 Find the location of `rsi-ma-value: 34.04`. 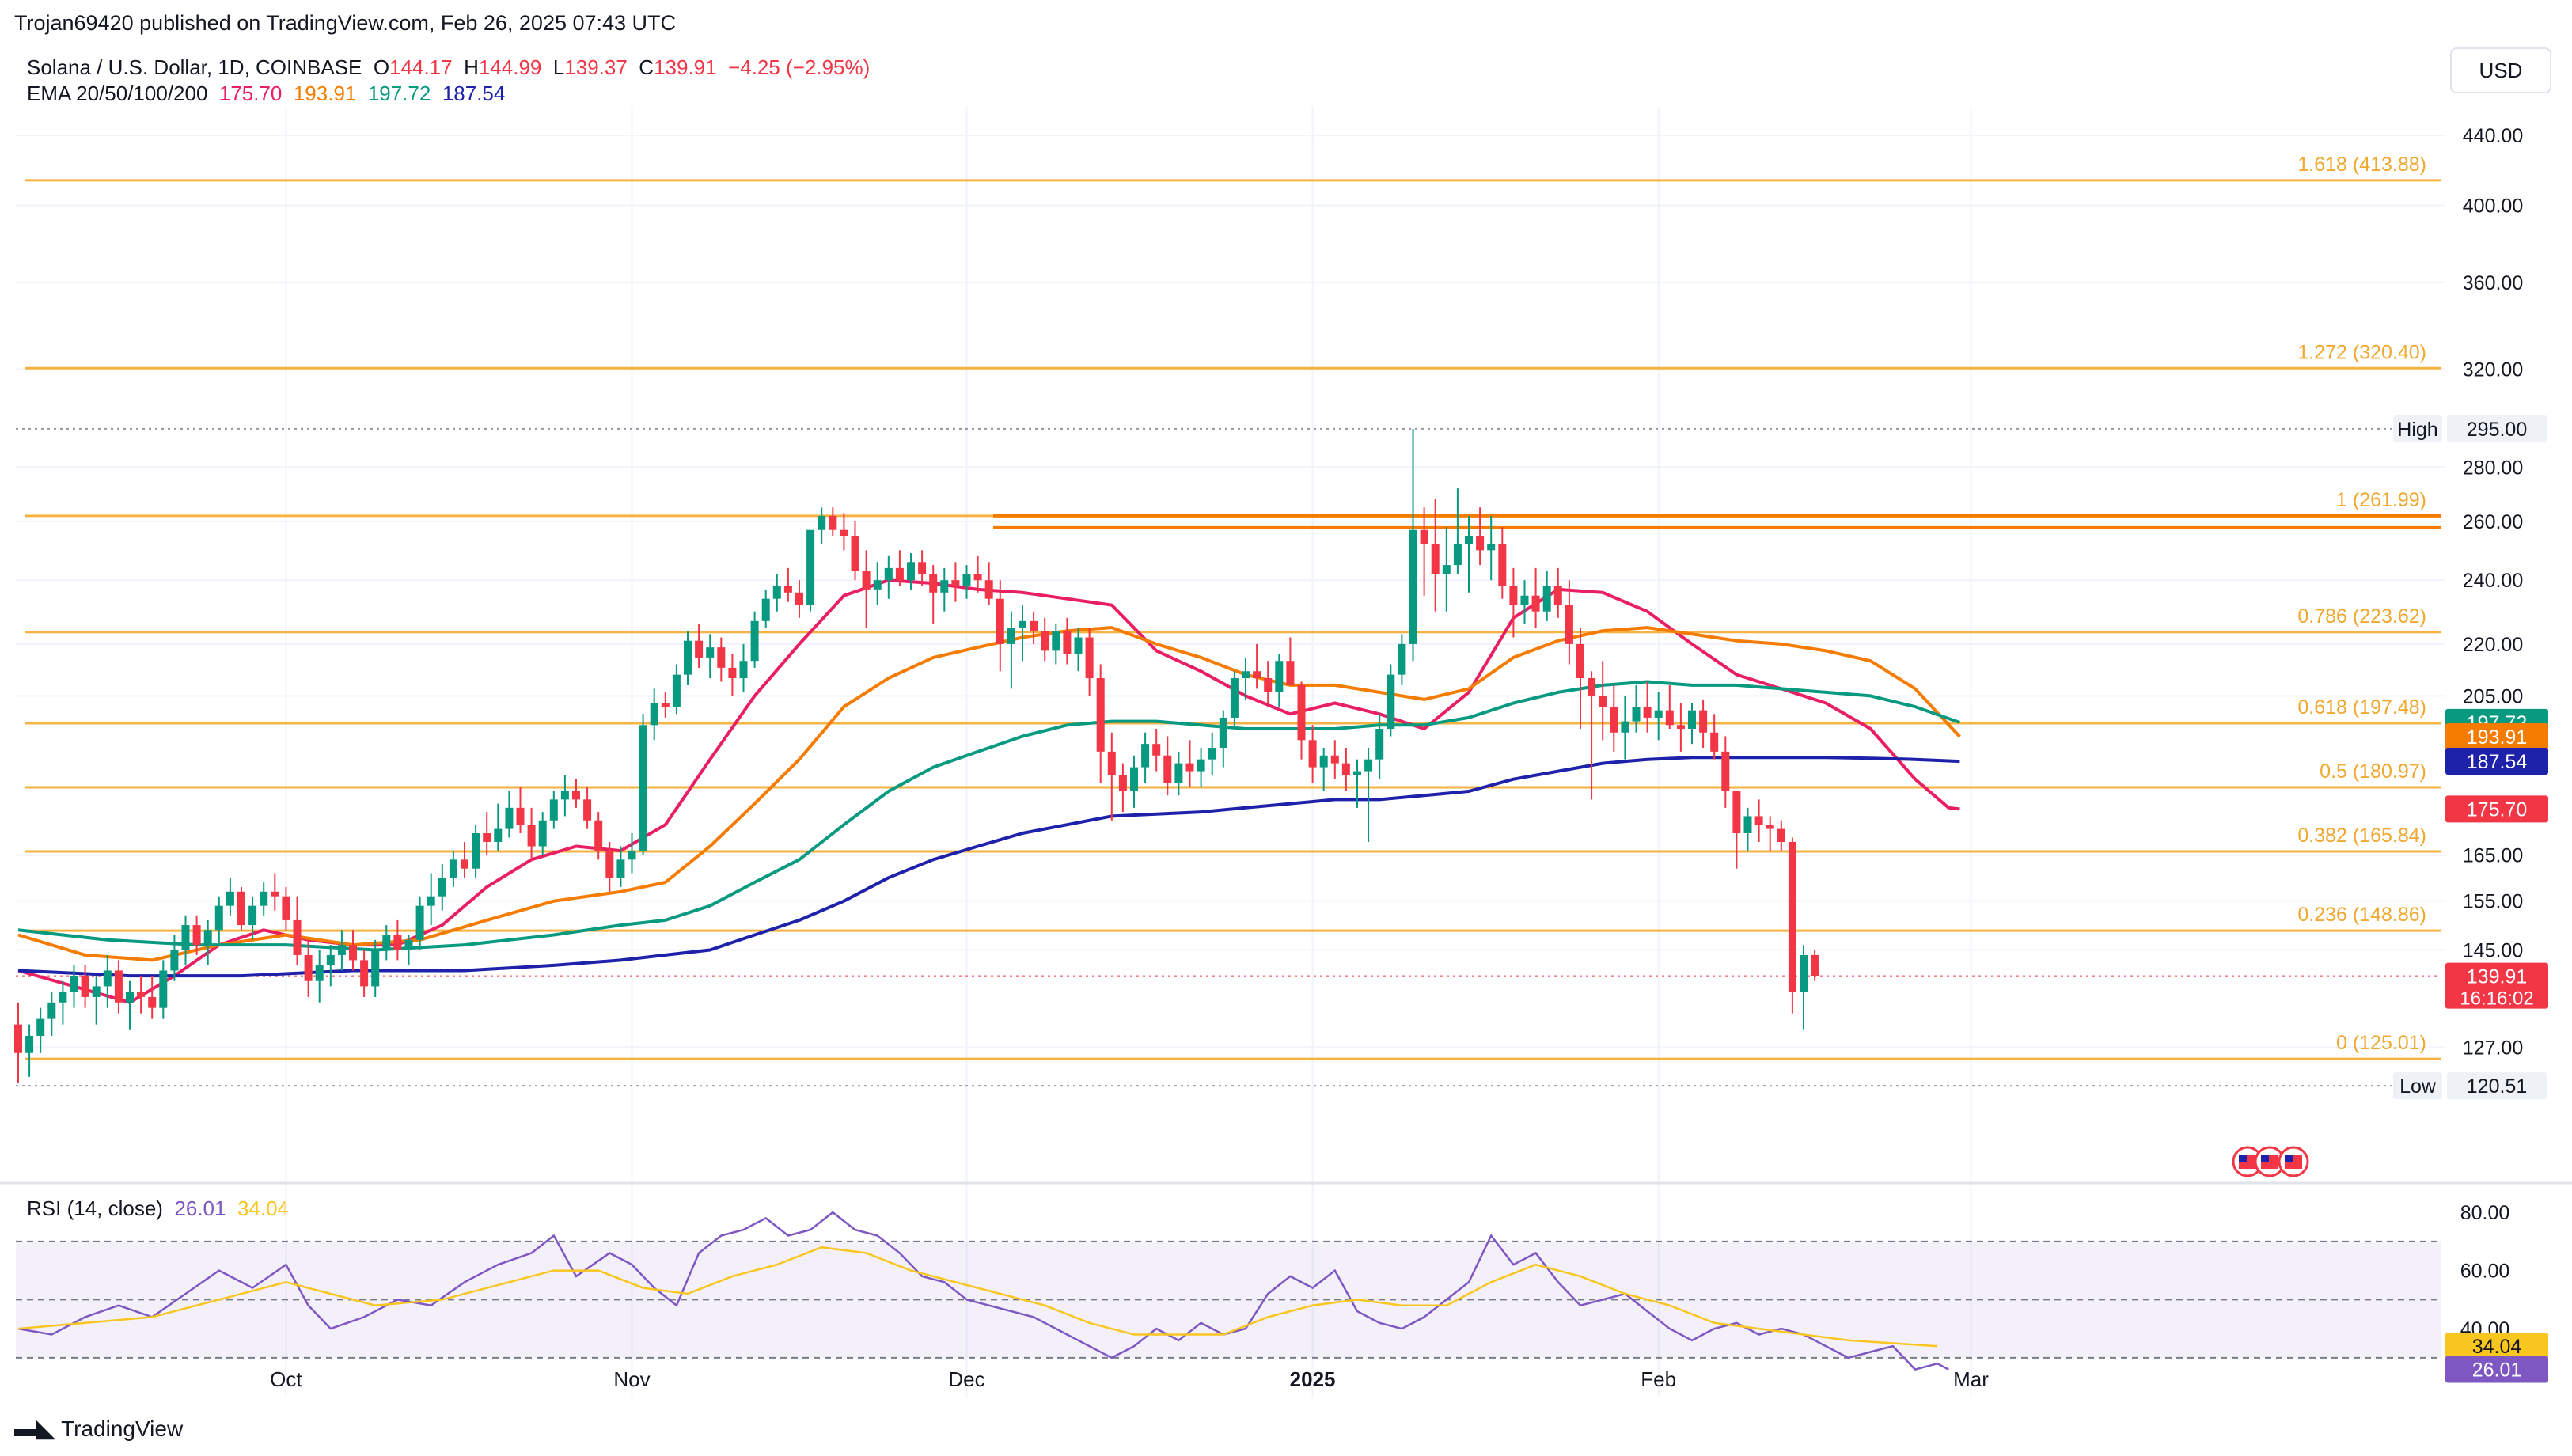

rsi-ma-value: 34.04 is located at coordinates (263, 1208).